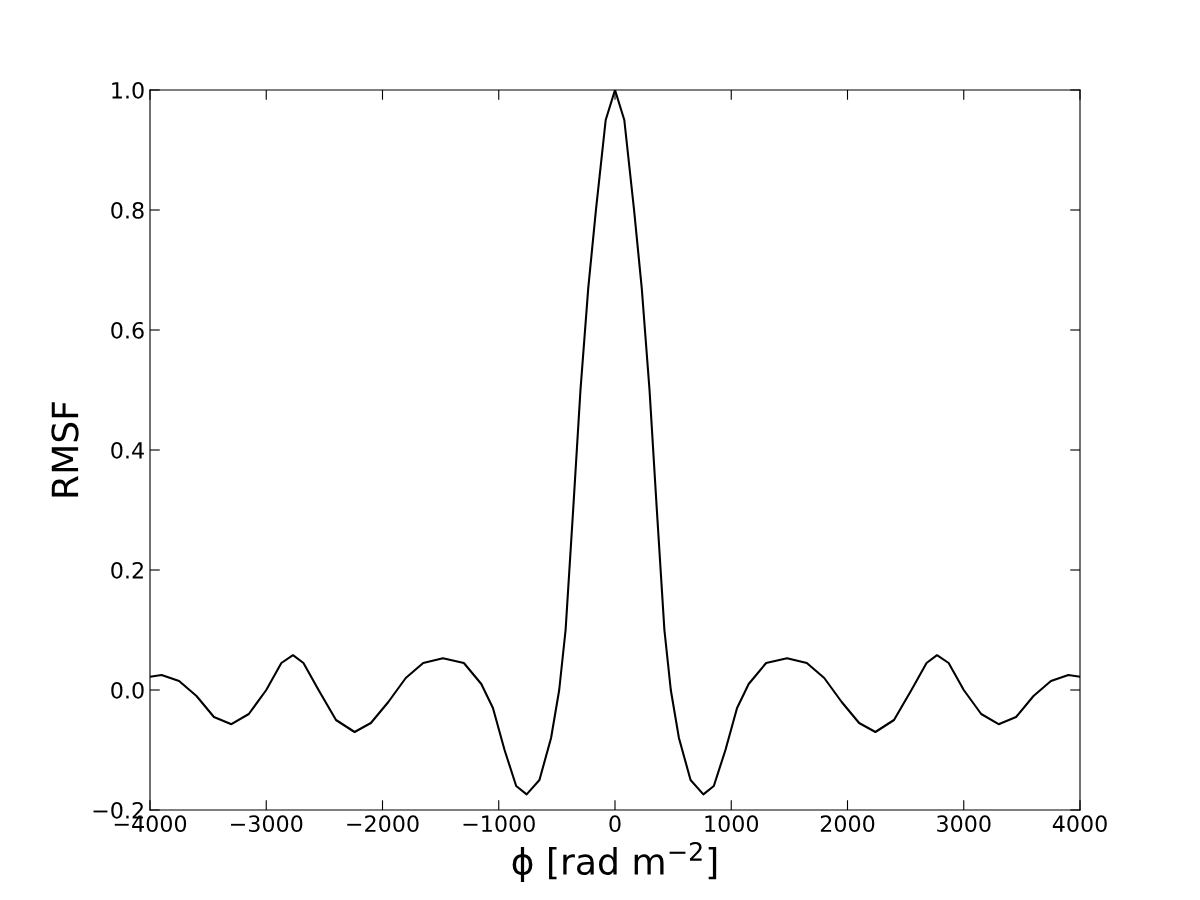 The width and height of the screenshot is (1200, 900). I want to click on x-tick-label: −2000, so click(383, 824).